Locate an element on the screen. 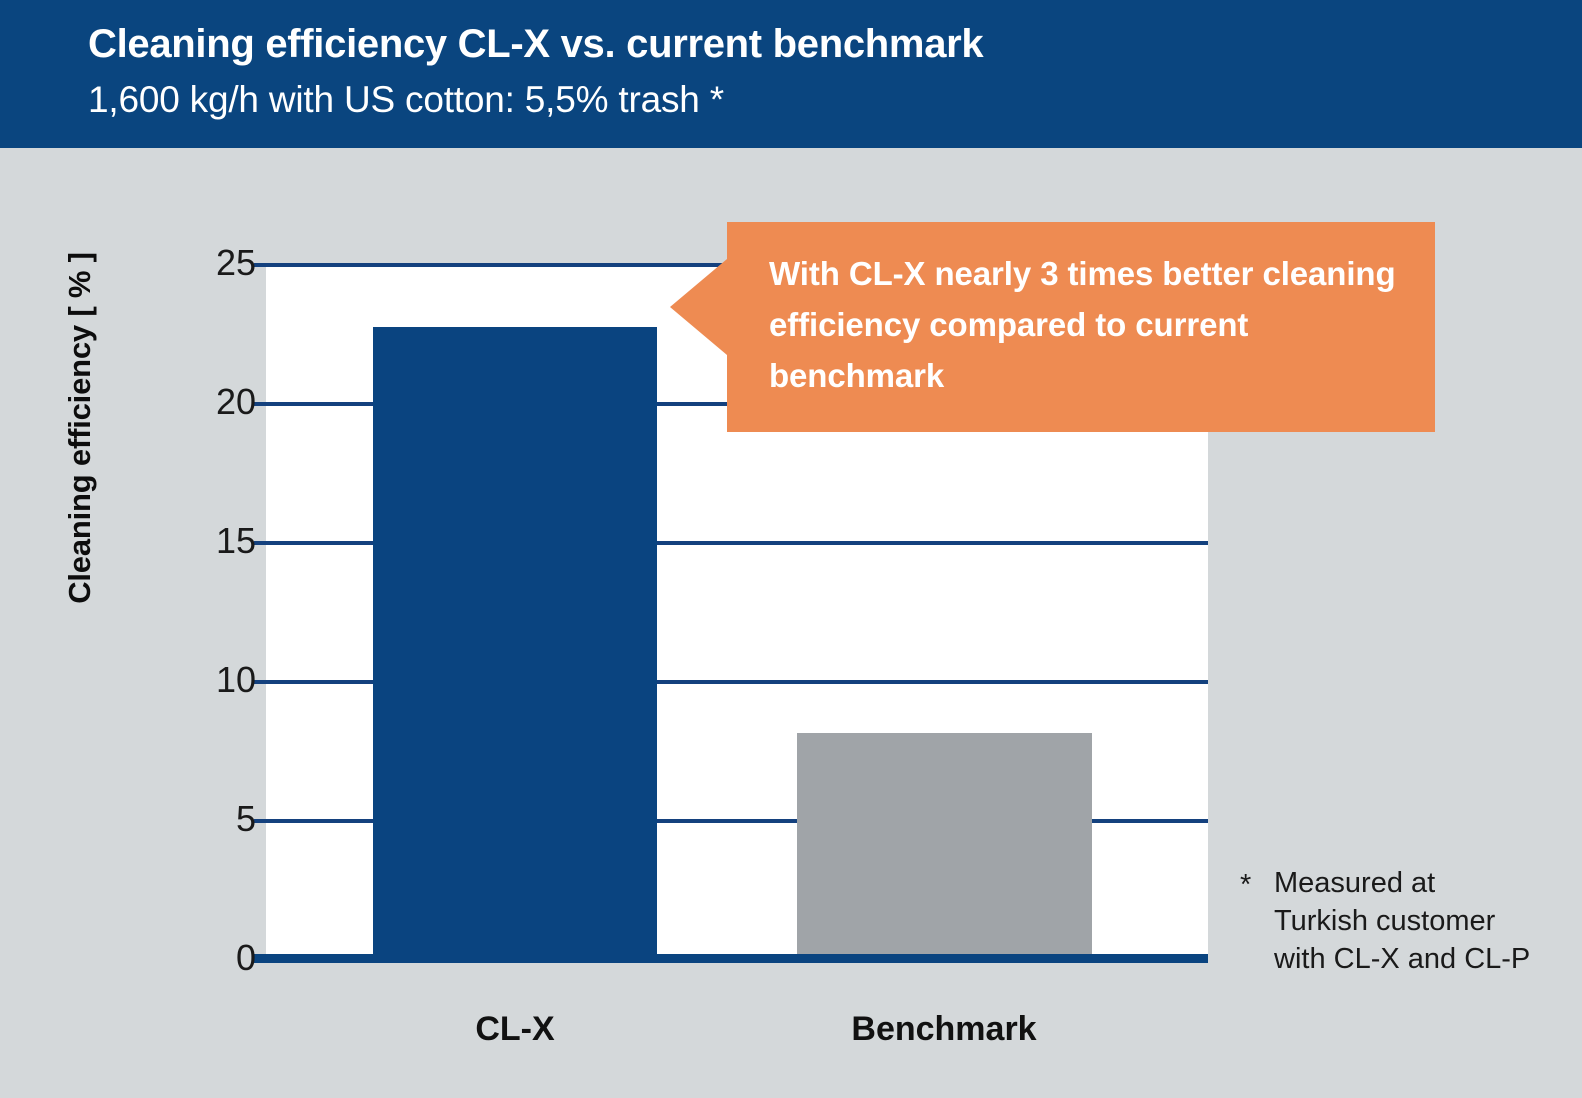 The height and width of the screenshot is (1098, 1582). footnote-line-3: with CL-X and CL-P is located at coordinates (1402, 959).